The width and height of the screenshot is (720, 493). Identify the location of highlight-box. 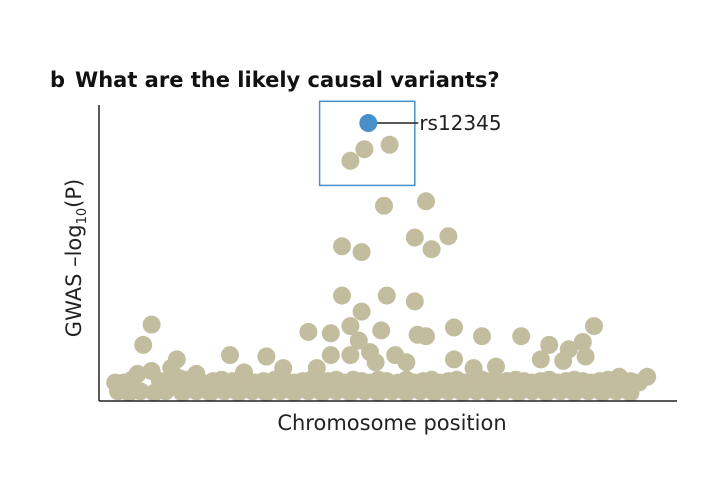
(367, 143).